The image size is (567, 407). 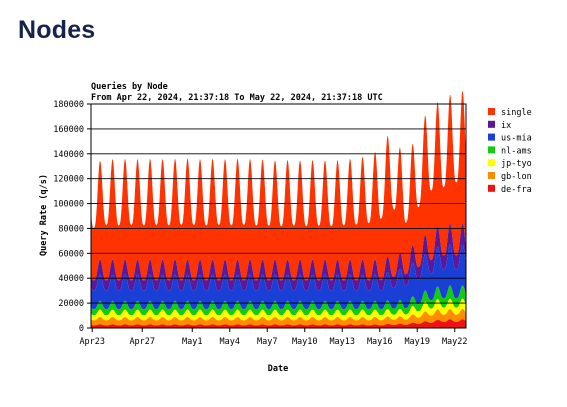 I want to click on area-nl-ams, so click(x=278, y=300).